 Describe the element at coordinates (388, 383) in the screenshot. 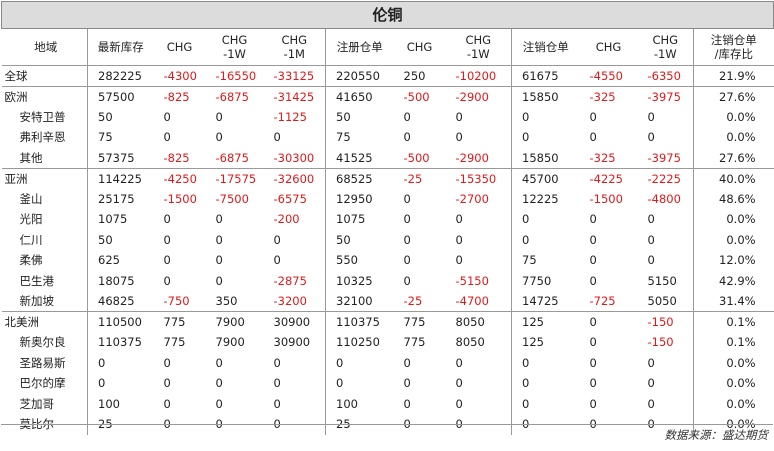

I see `table-row: 巴尔的摩 0 0 0 0 0 0 0 0 0 0 0.0%` at that location.